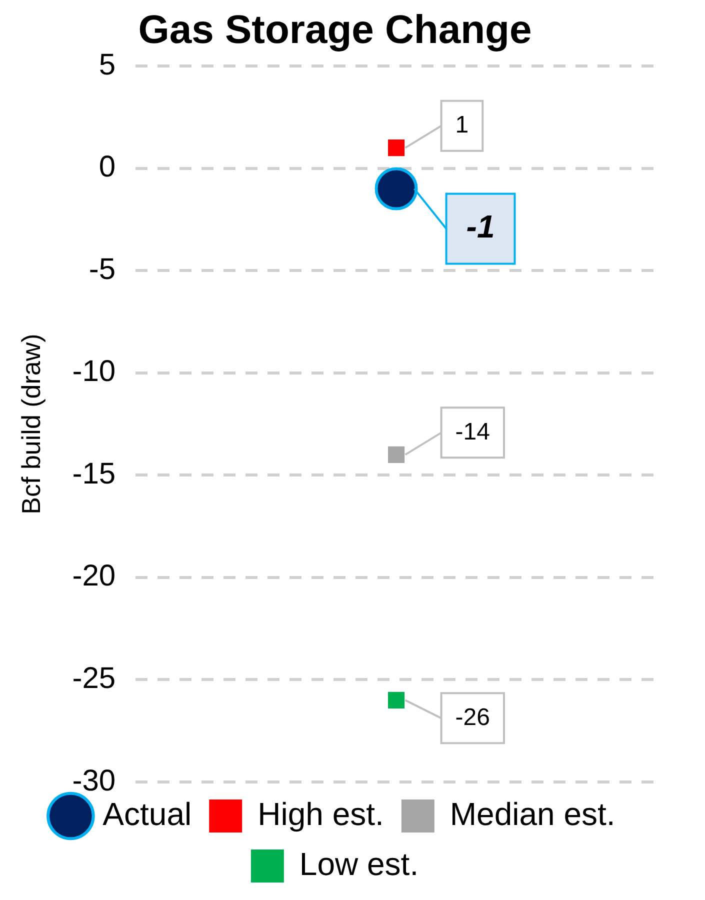  Describe the element at coordinates (472, 432) in the screenshot. I see `data-label: -14` at that location.